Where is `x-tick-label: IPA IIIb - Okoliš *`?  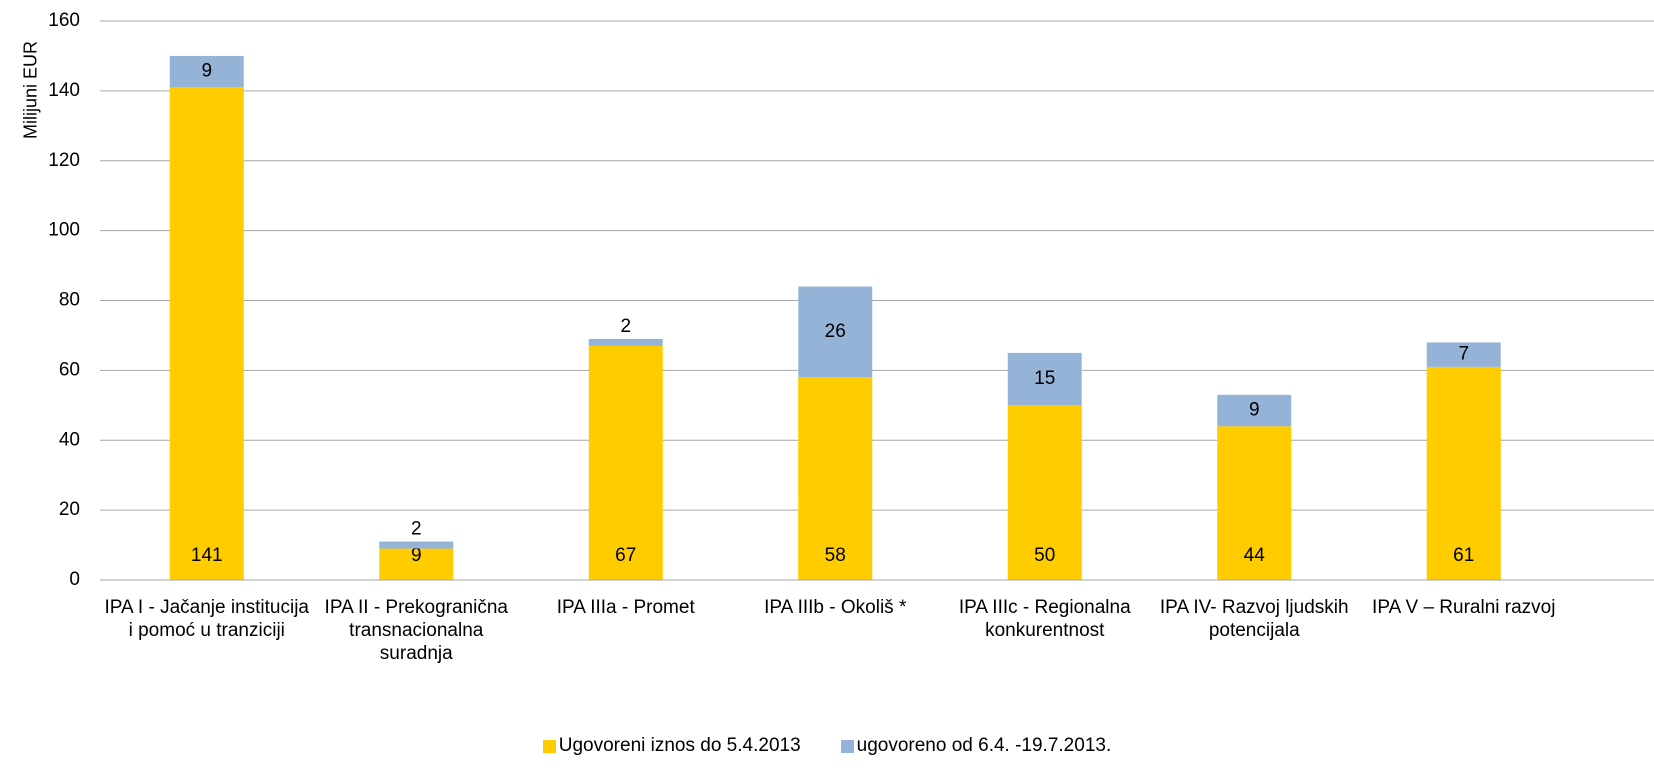 x-tick-label: IPA IIIb - Okoliš * is located at coordinates (835, 607).